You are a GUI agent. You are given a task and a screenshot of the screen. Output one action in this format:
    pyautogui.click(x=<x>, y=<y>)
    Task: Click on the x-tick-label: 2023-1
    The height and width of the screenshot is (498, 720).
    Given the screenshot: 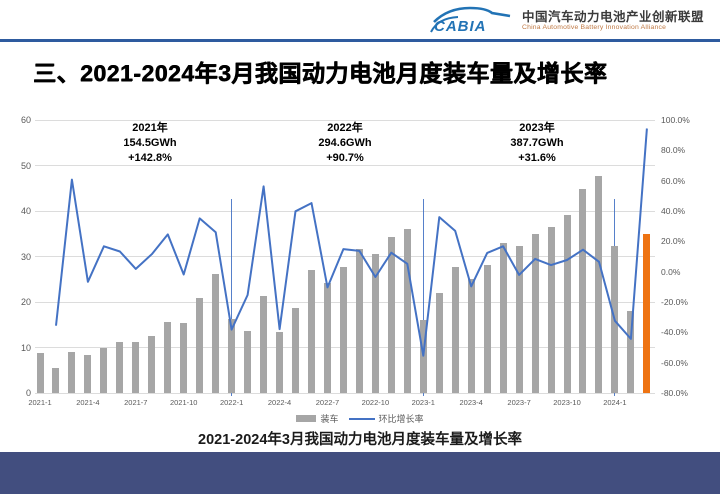 What is the action you would take?
    pyautogui.click(x=423, y=402)
    